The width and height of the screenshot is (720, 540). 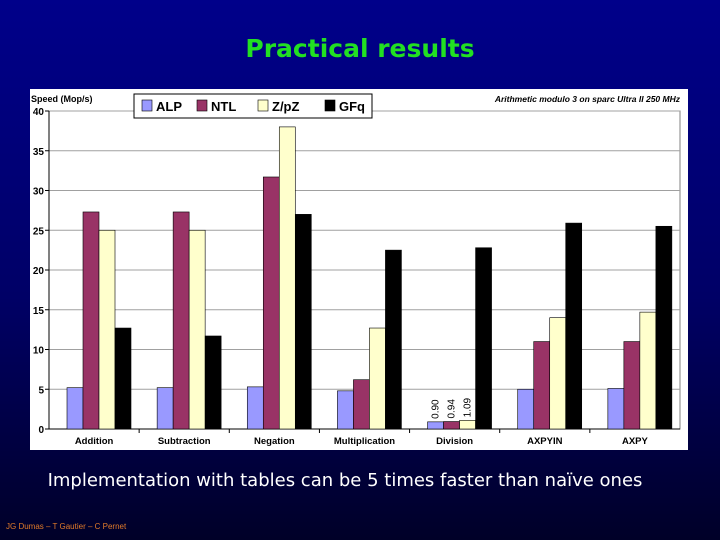 I want to click on y-tick-label: 35, so click(x=39, y=152).